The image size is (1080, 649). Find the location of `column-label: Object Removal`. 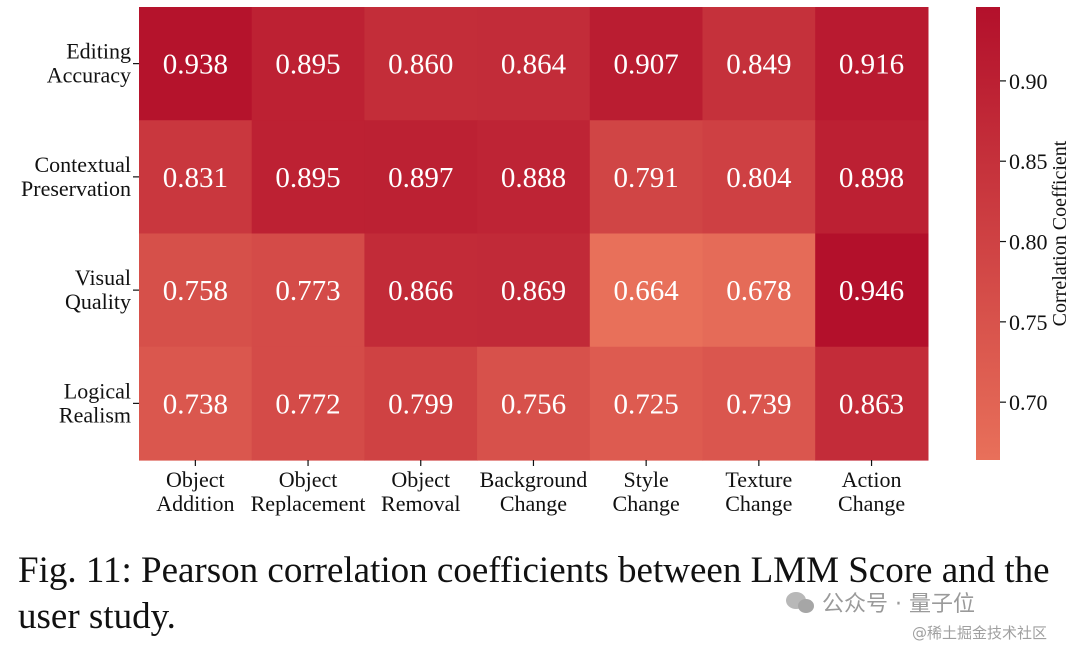

column-label: Object Removal is located at coordinates (420, 491).